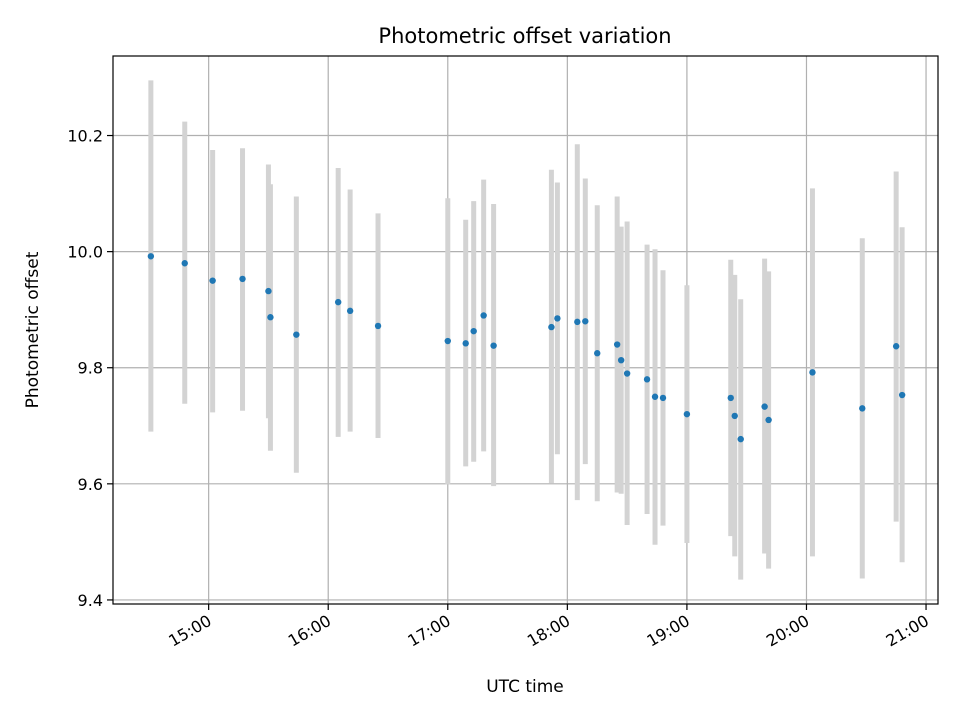  I want to click on y-tick-label: 9.8, so click(90, 368).